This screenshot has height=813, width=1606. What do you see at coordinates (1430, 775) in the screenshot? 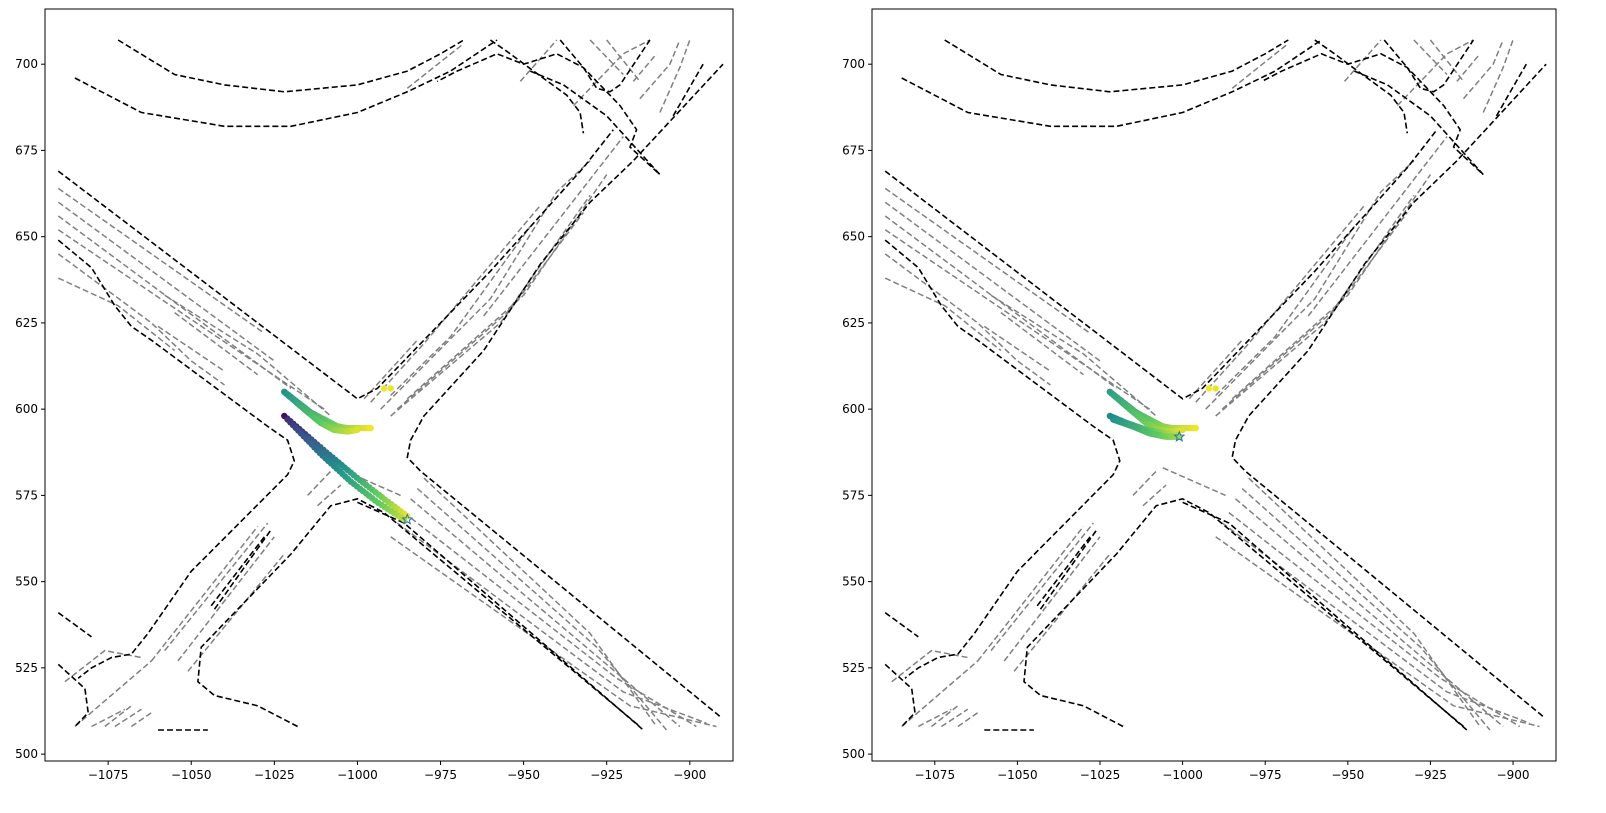
I see `x-tick-label: −925` at bounding box center [1430, 775].